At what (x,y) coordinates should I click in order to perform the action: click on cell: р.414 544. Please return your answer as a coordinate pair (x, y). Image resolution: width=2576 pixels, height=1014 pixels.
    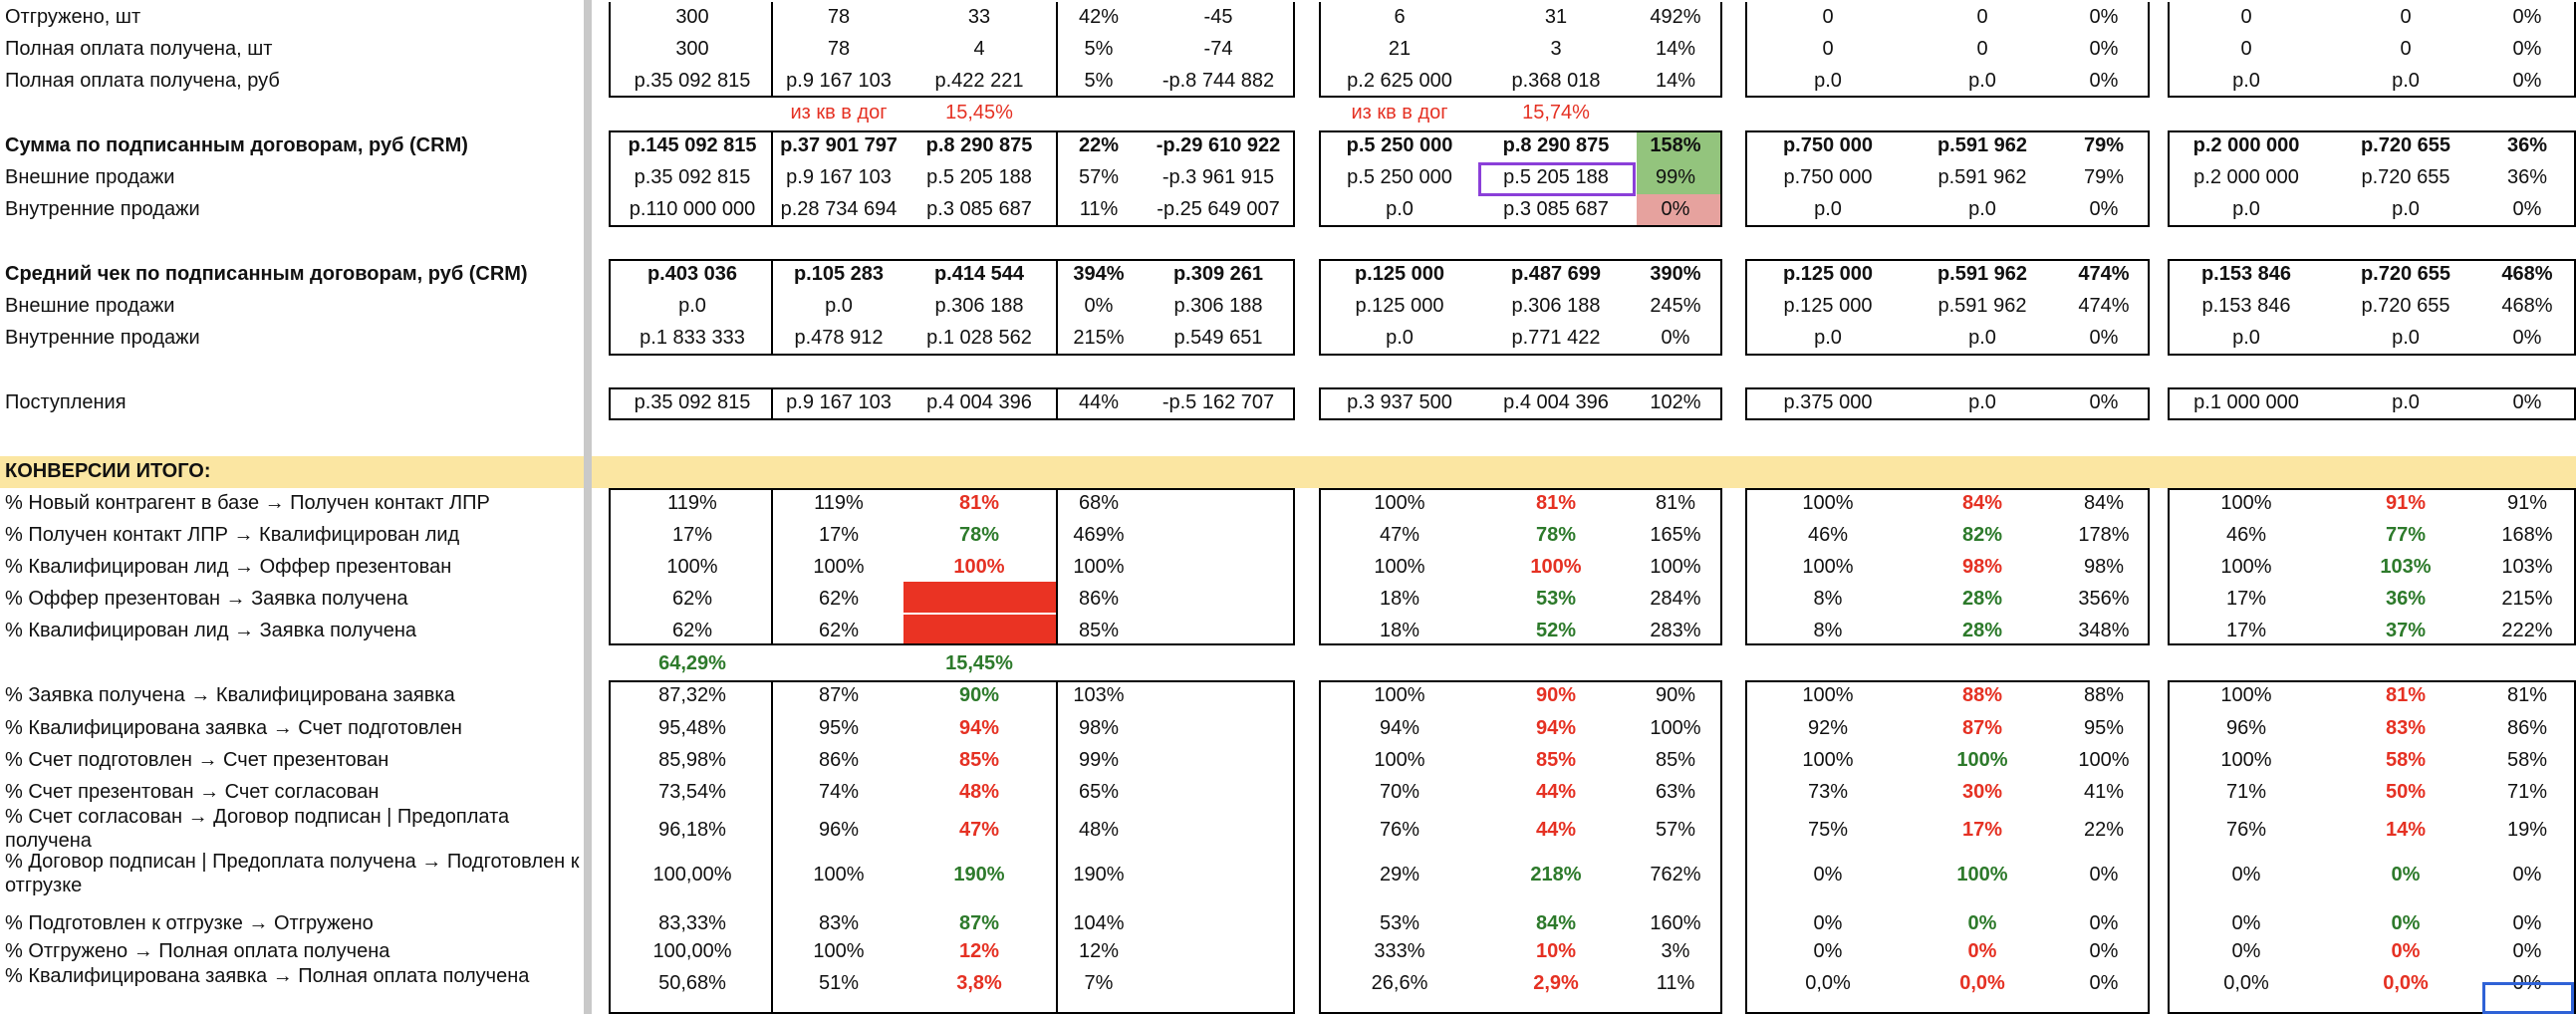
    Looking at the image, I should click on (979, 274).